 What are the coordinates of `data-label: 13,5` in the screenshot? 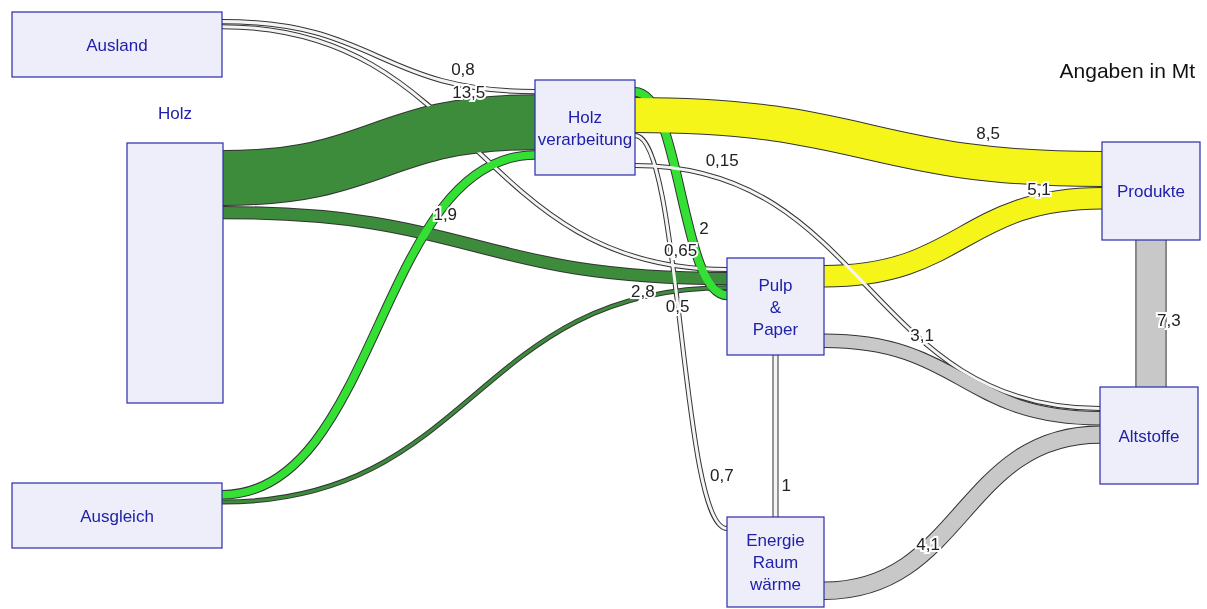 It's located at (469, 93).